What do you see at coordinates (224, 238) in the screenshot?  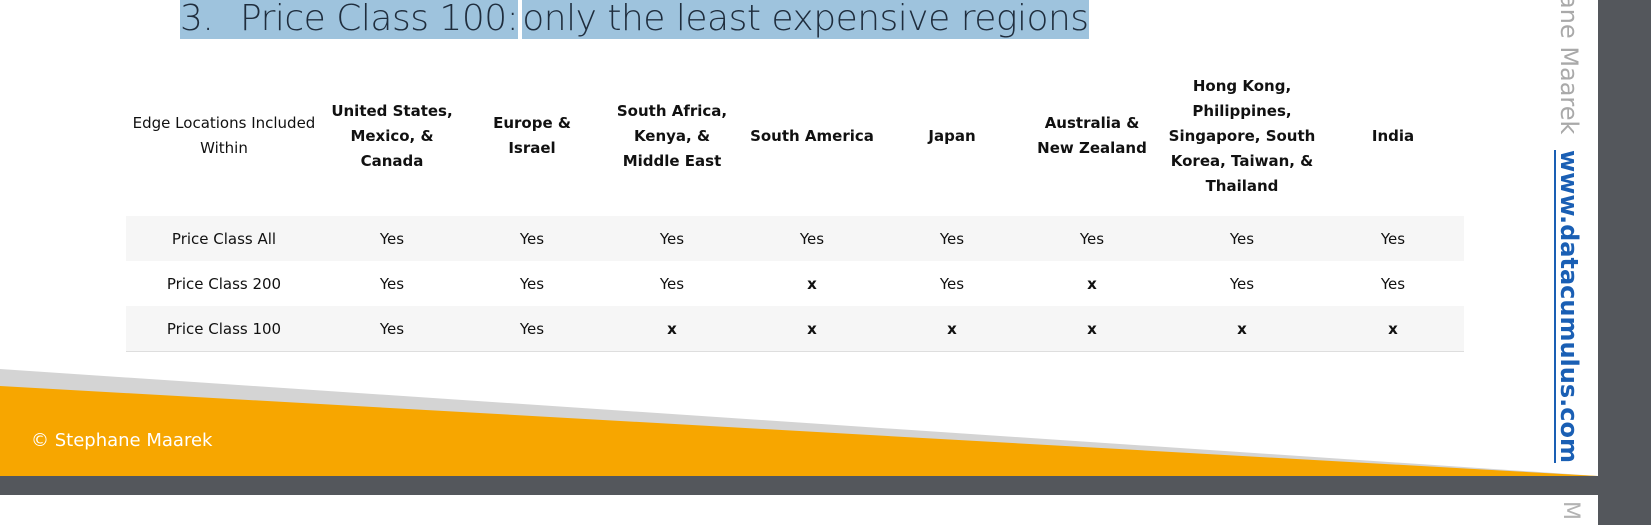 I see `row-label: Price Class All` at bounding box center [224, 238].